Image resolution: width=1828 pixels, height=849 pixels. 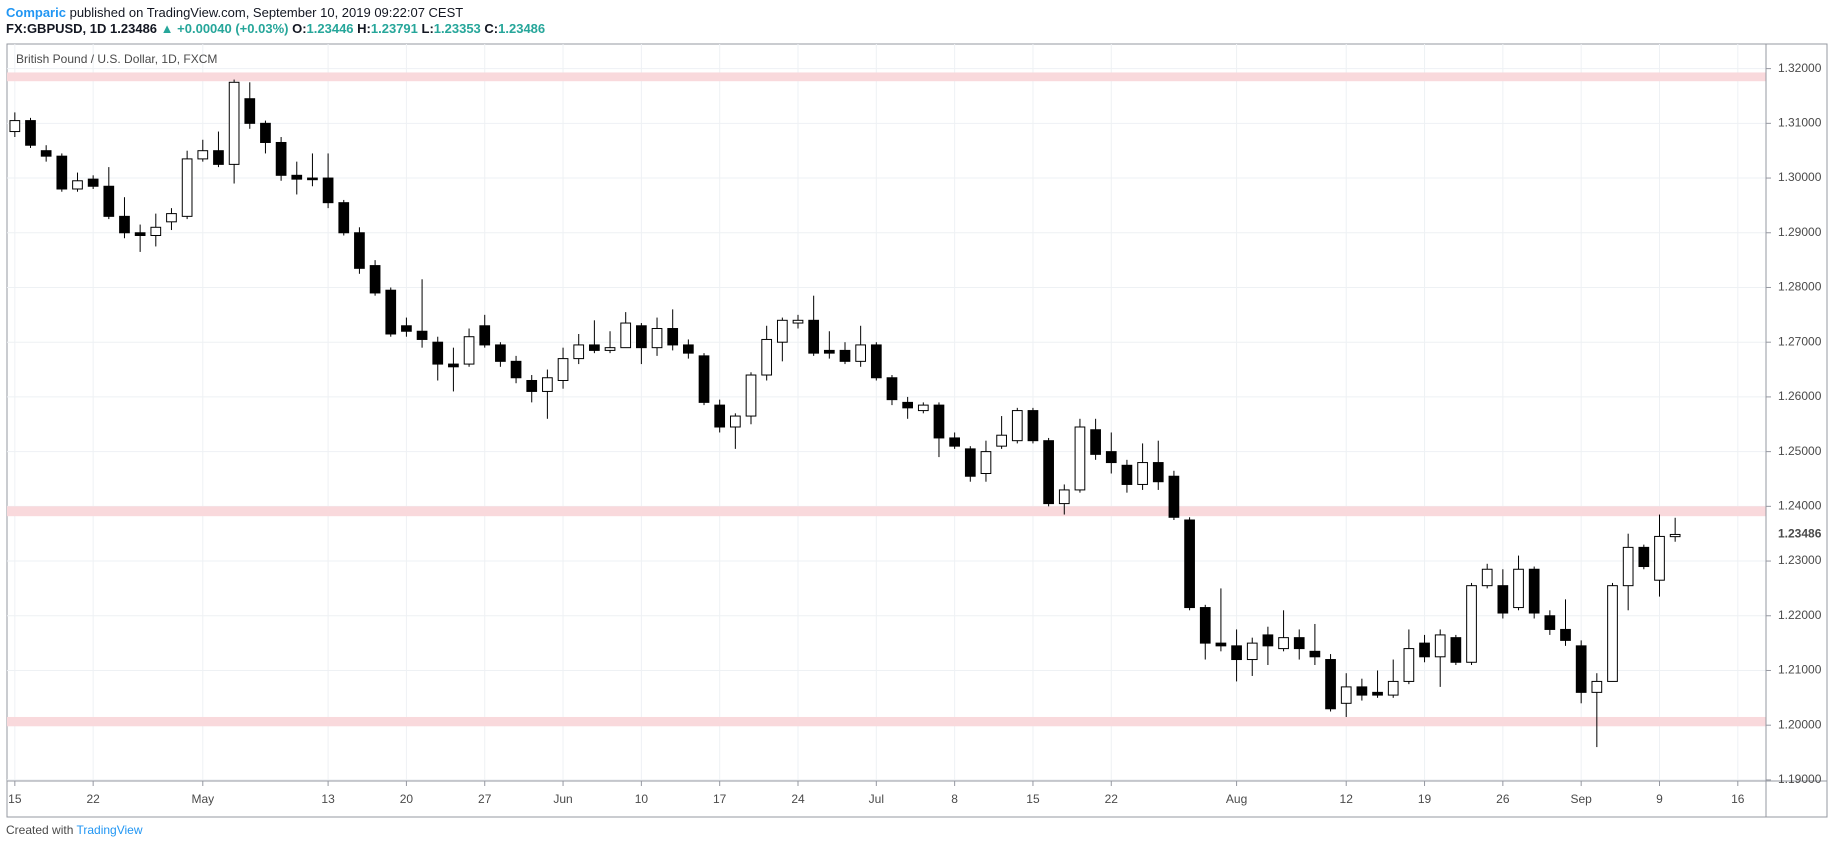 I want to click on h-value: 1.23791, so click(x=394, y=28).